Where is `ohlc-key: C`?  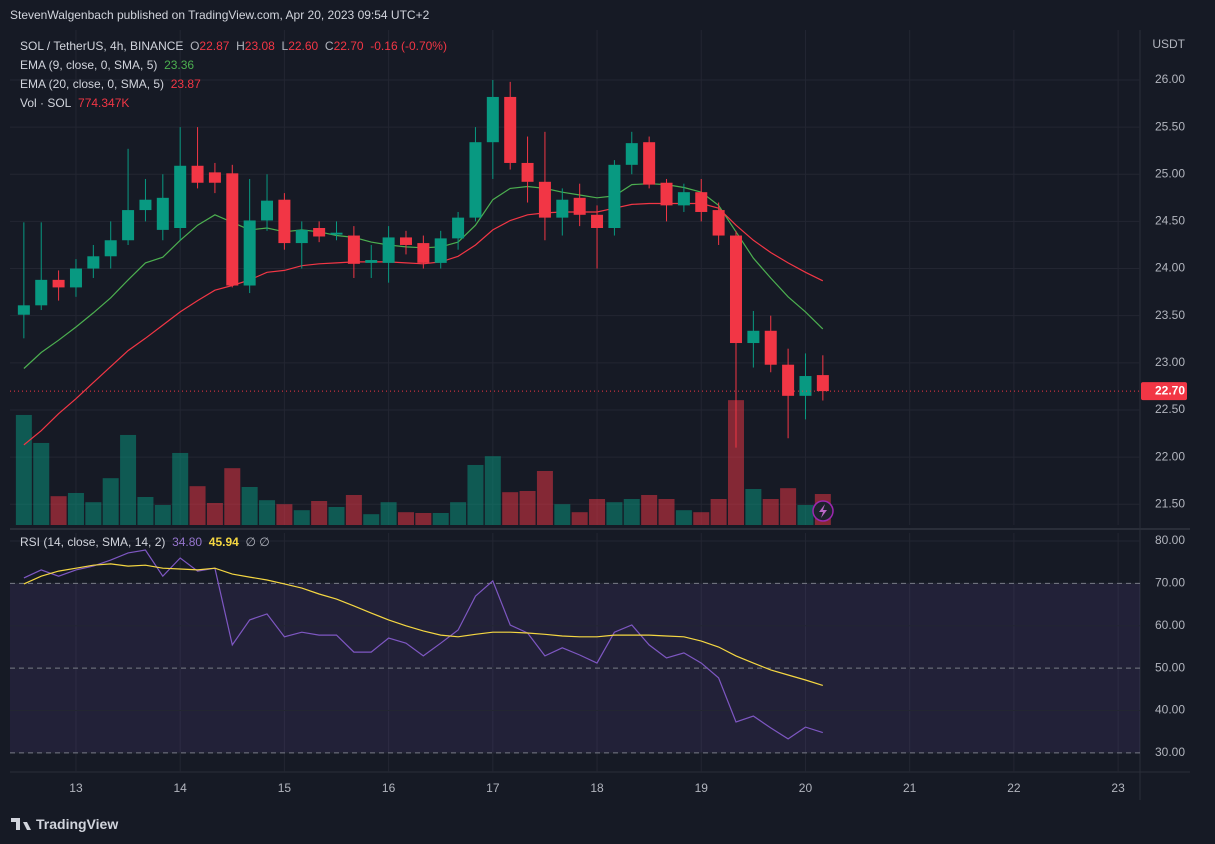
ohlc-key: C is located at coordinates (329, 46).